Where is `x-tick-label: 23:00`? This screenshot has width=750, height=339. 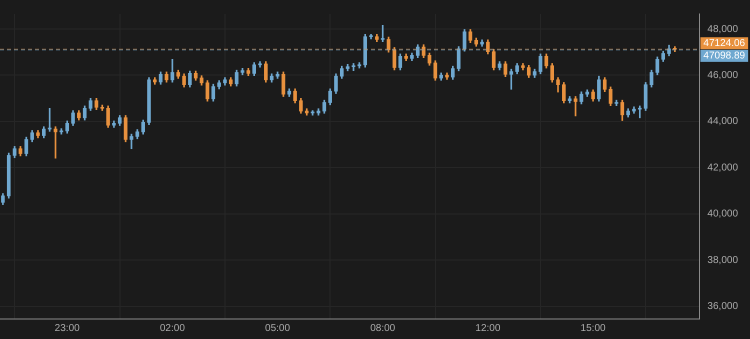 x-tick-label: 23:00 is located at coordinates (67, 328).